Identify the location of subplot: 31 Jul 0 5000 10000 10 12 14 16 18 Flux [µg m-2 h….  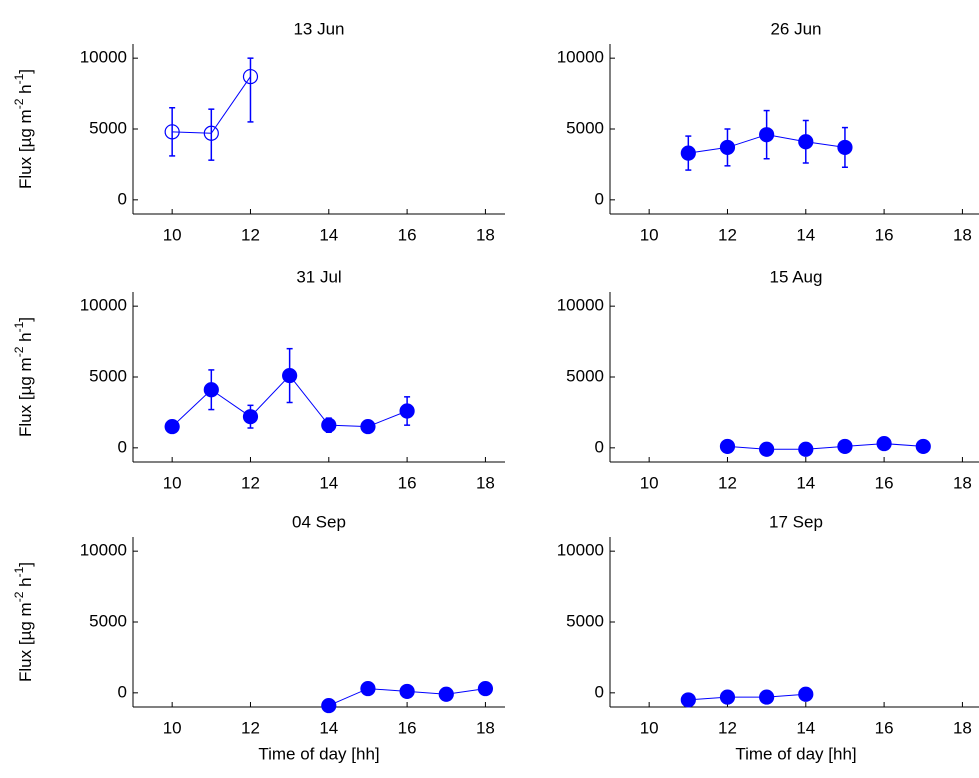
(258, 379).